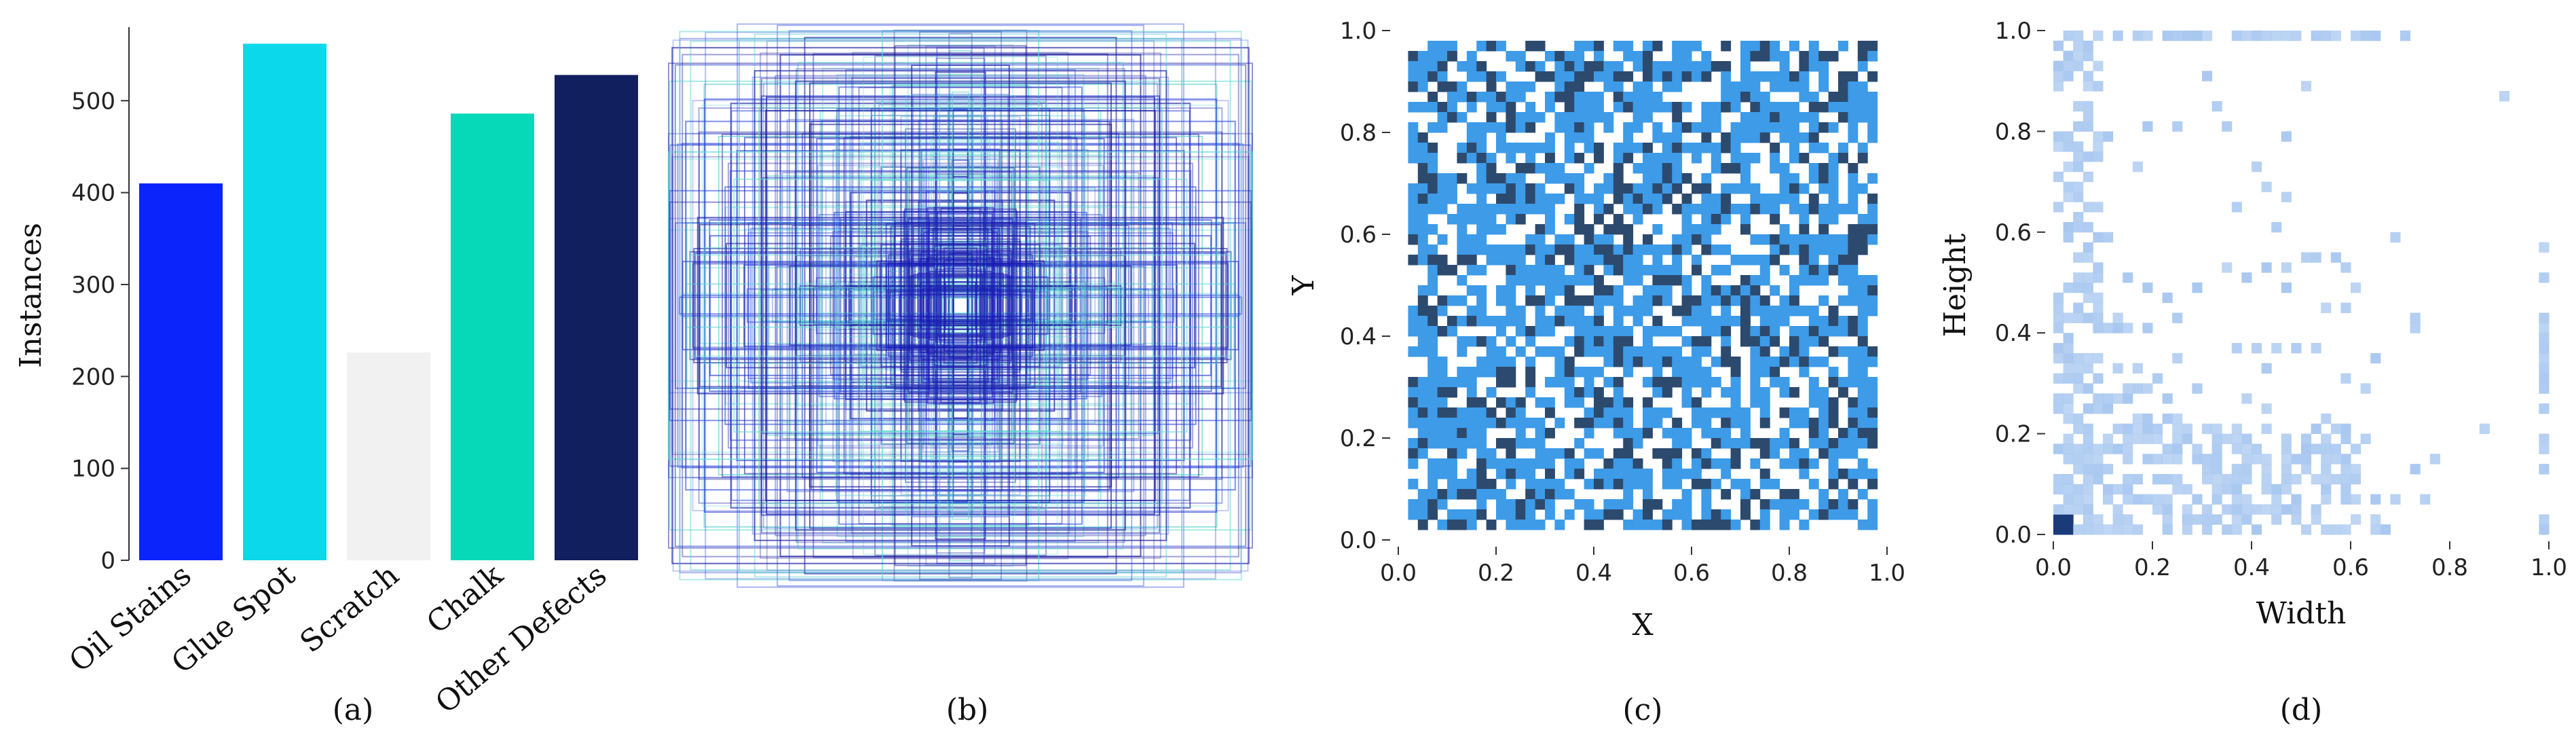  I want to click on x-tick-label: 0.4, so click(1593, 573).